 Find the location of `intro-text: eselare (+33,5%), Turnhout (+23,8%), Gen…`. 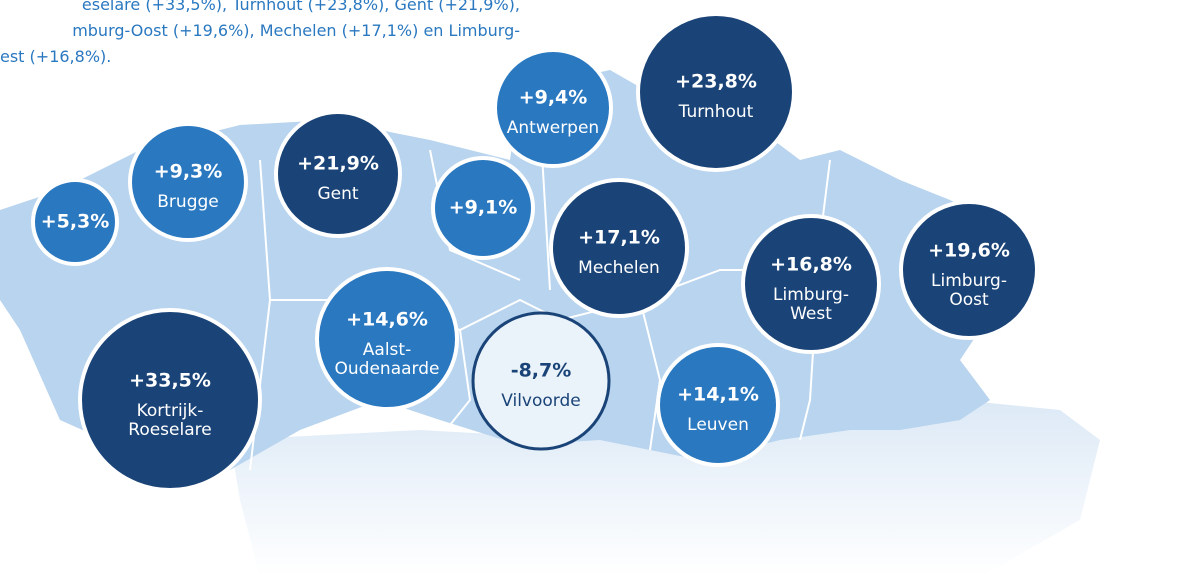

intro-text: eselare (+33,5%), Turnhout (+23,8%), Gen… is located at coordinates (260, 35).